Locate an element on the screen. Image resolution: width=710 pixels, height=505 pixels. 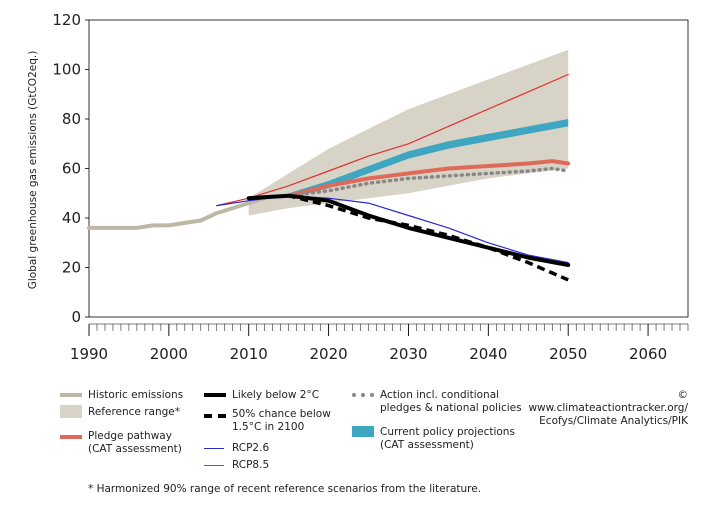
x-tick-label: 1990 is located at coordinates (89, 354).